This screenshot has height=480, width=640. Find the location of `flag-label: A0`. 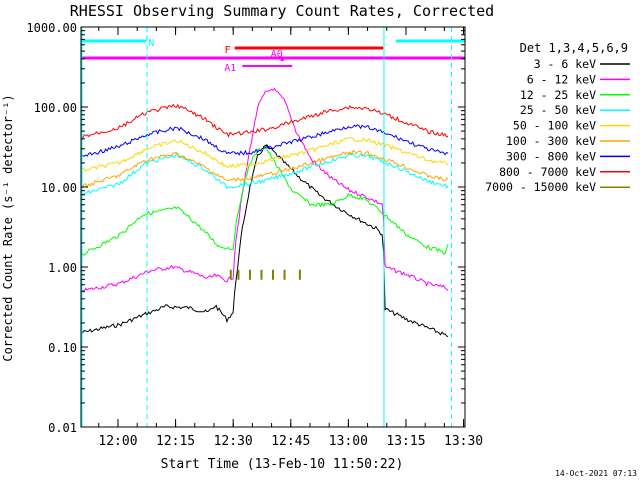

flag-label: A0 is located at coordinates (277, 54).